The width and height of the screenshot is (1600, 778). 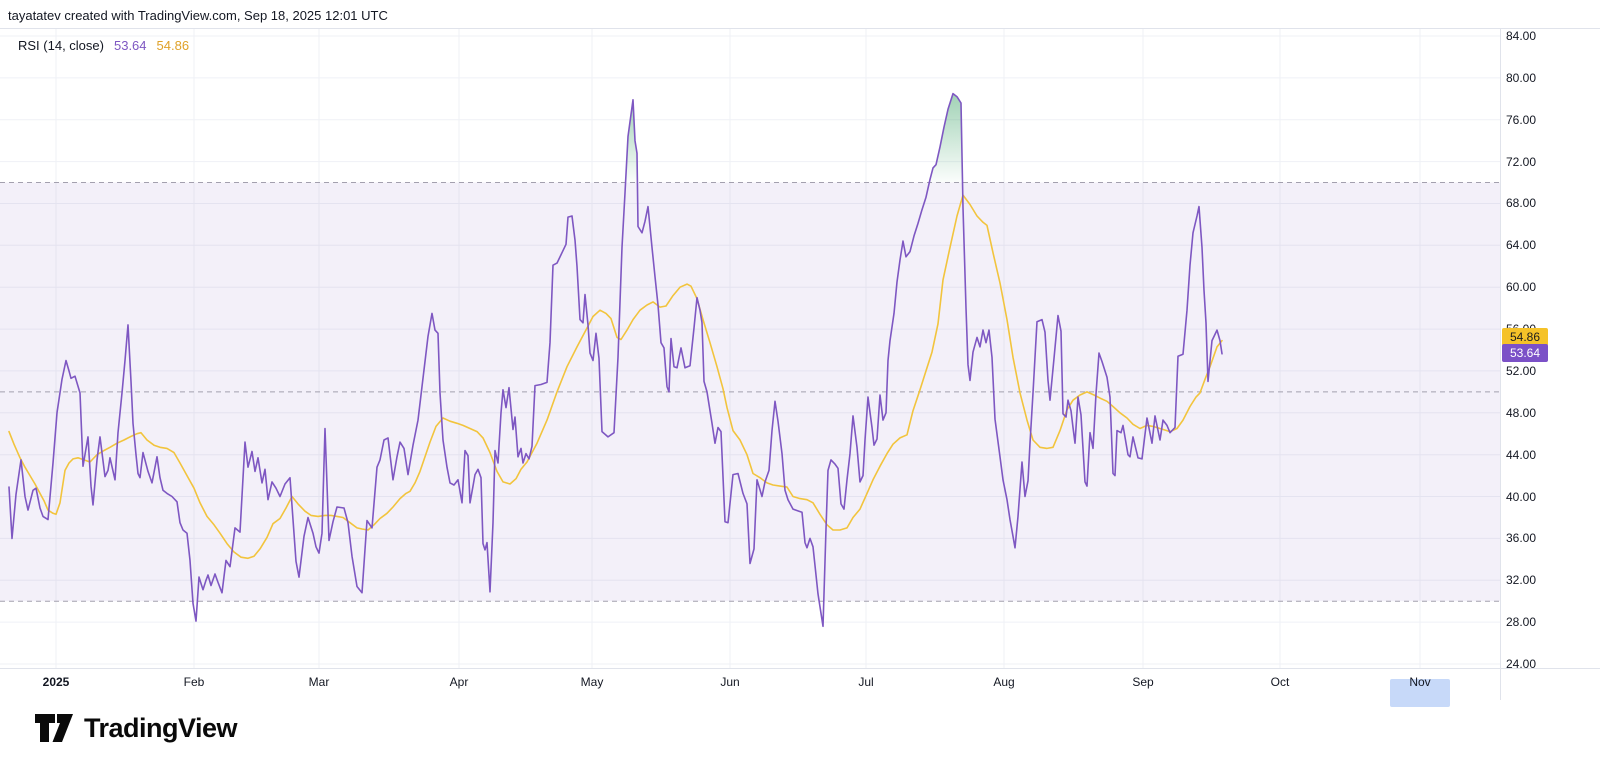 What do you see at coordinates (61, 45) in the screenshot?
I see `indicator-title: RSI (14, close)` at bounding box center [61, 45].